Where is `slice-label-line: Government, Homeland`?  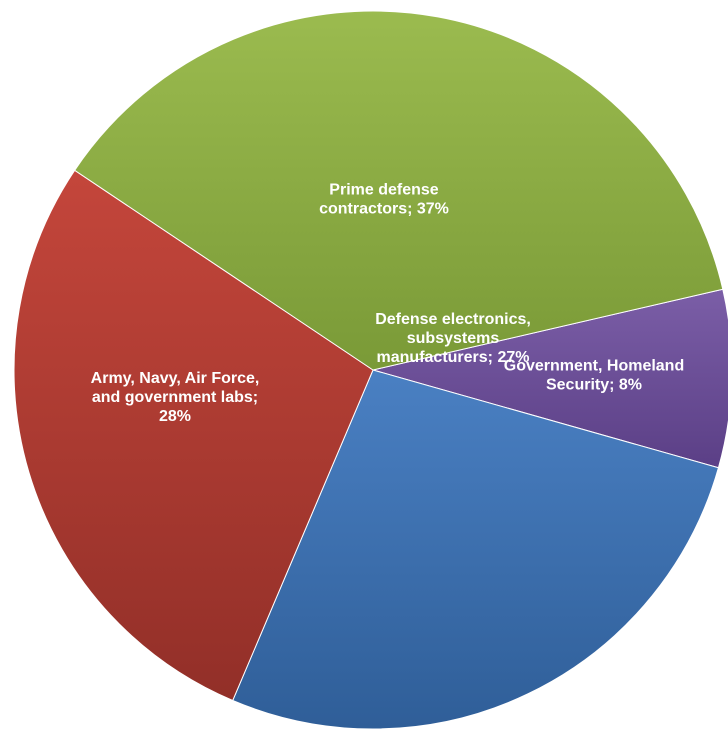 slice-label-line: Government, Homeland is located at coordinates (594, 366).